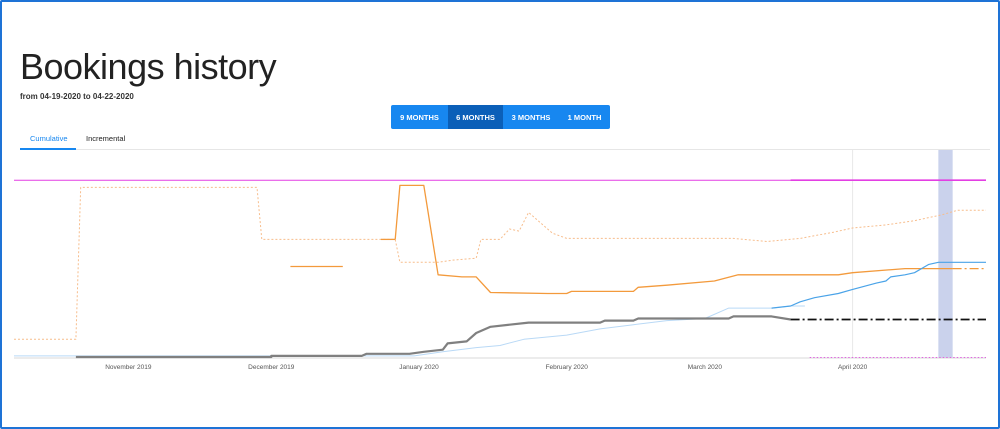 The height and width of the screenshot is (429, 1000). What do you see at coordinates (945, 254) in the screenshot?
I see `highlight-band` at bounding box center [945, 254].